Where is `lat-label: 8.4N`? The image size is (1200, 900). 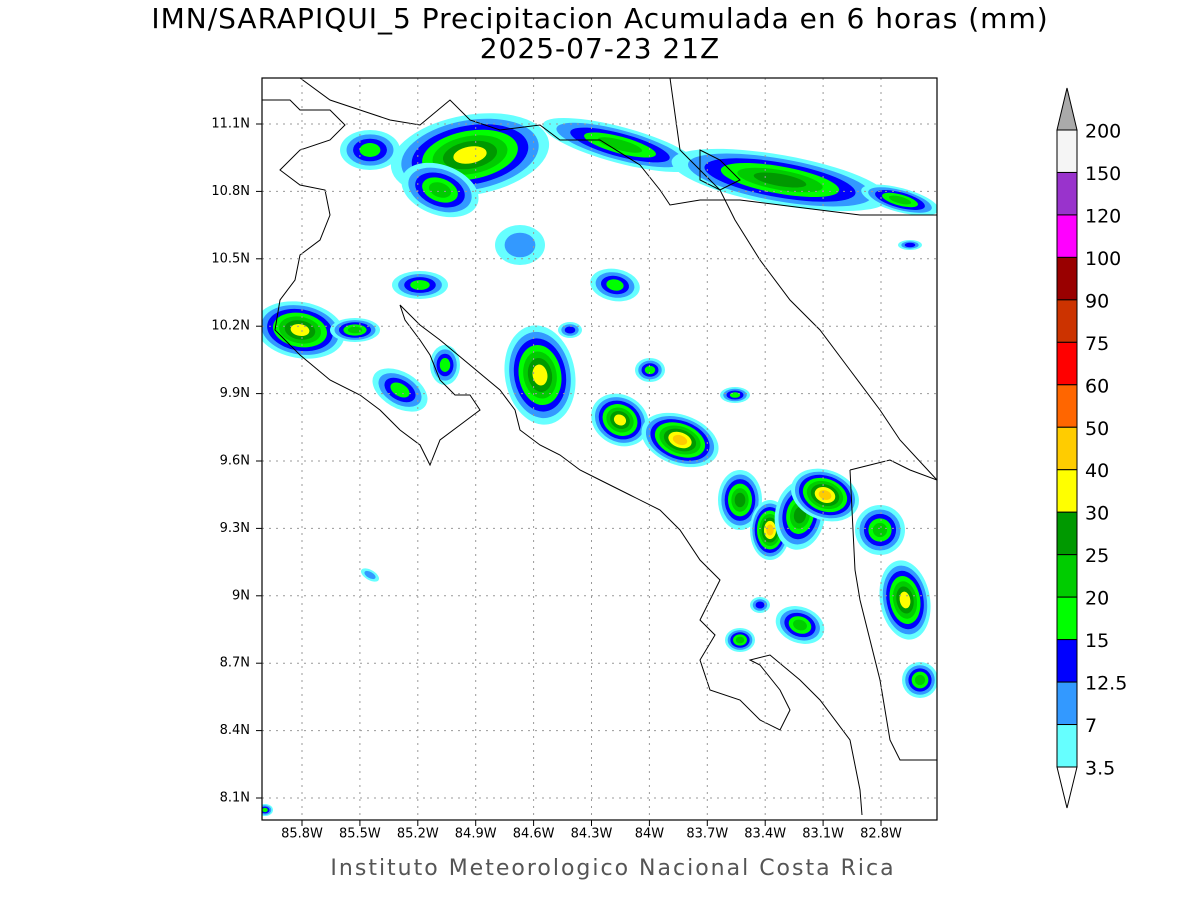
lat-label: 8.4N is located at coordinates (235, 730).